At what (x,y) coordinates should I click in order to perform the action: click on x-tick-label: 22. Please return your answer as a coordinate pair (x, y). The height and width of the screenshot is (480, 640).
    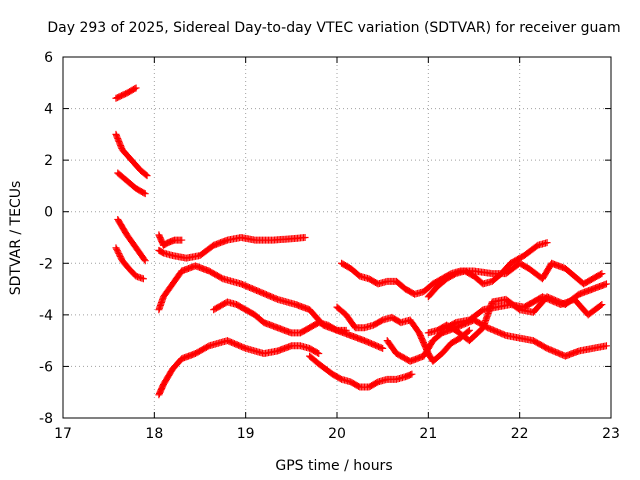
    Looking at the image, I should click on (520, 434).